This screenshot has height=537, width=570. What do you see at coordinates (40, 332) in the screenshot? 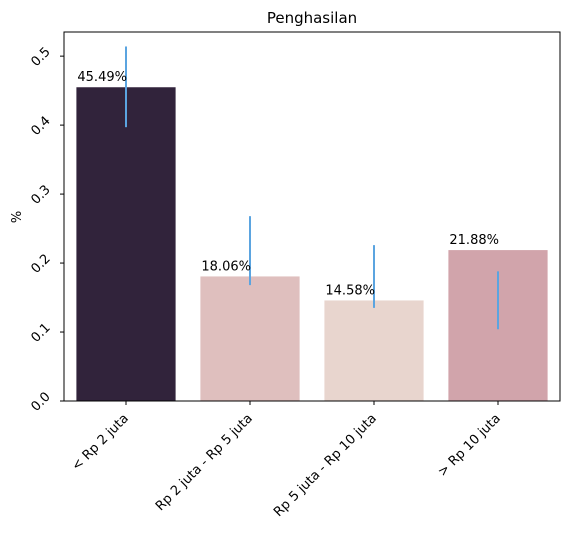
I see `y-tick-label-2: 0.1` at bounding box center [40, 332].